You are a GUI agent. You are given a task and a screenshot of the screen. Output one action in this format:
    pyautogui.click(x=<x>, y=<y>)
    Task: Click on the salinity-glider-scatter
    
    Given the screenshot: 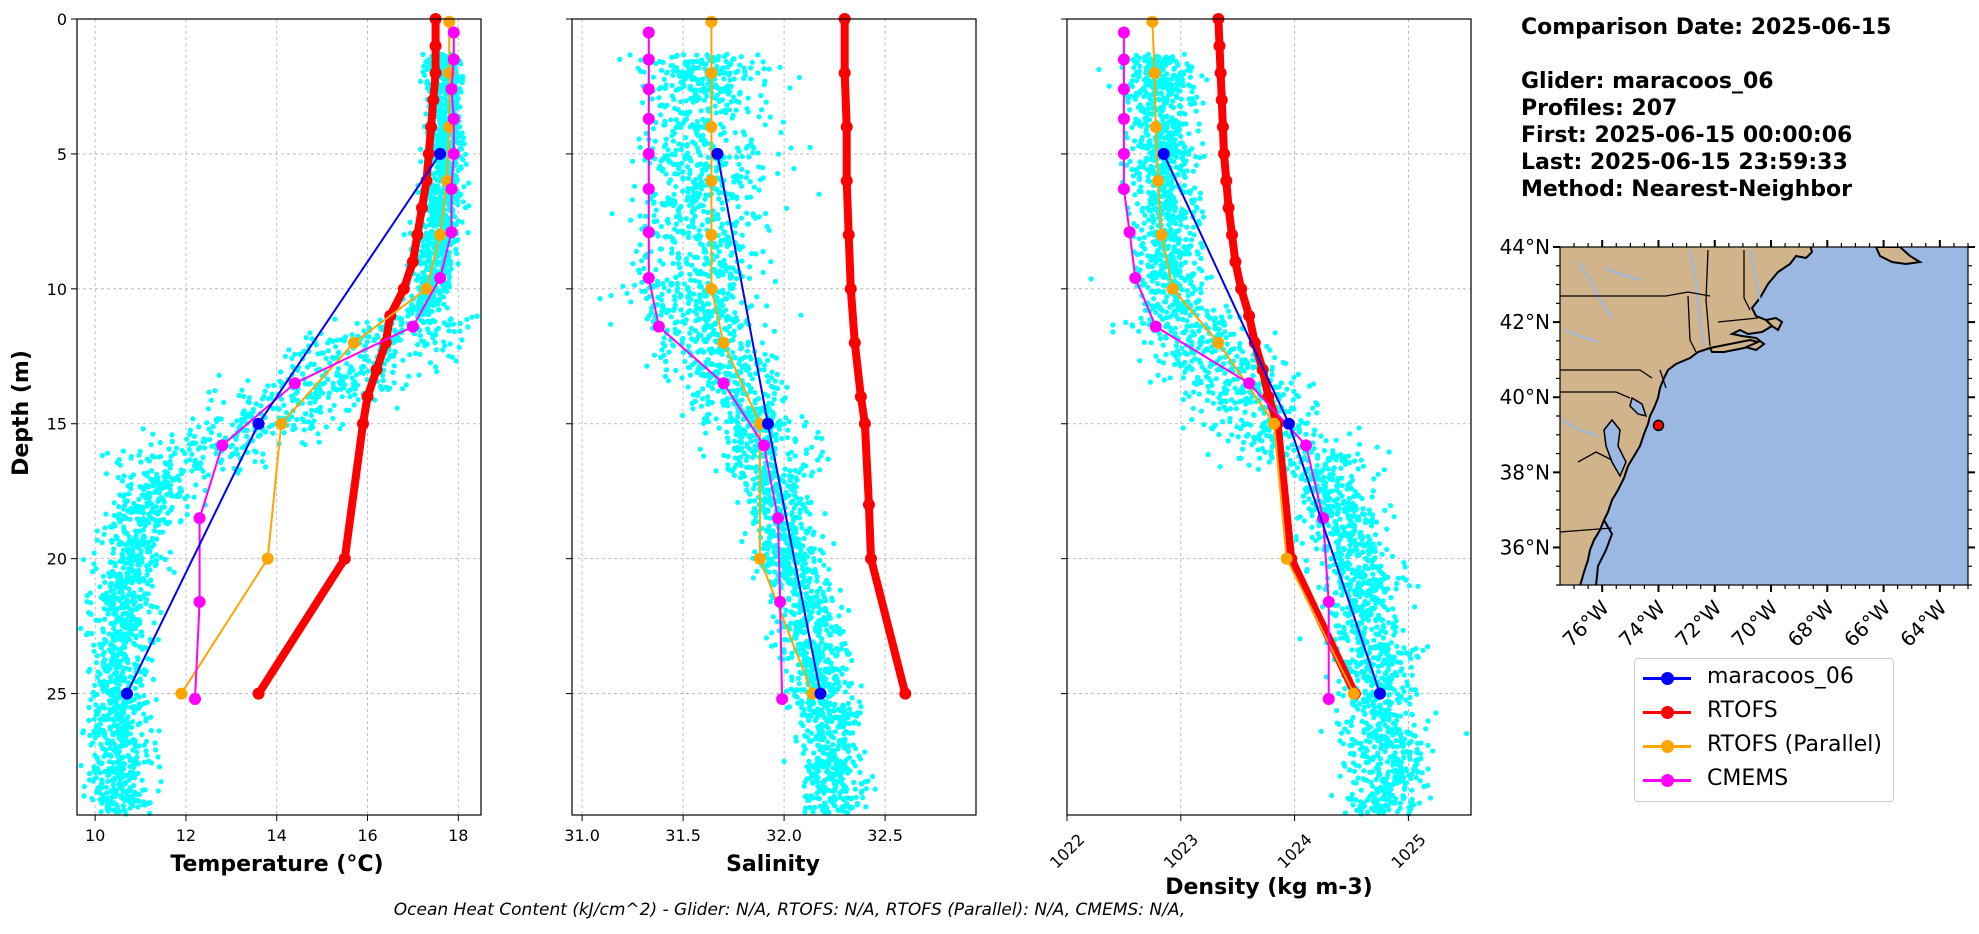 What is the action you would take?
    pyautogui.click(x=737, y=433)
    